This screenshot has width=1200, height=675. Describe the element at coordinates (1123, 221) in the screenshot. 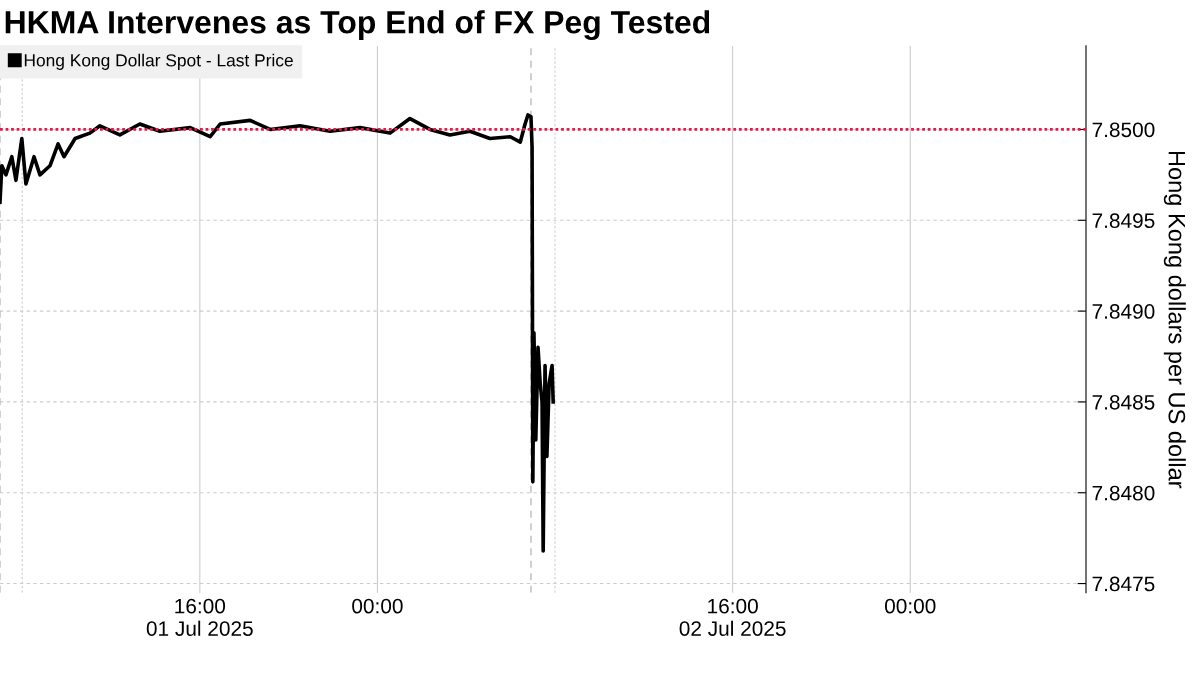

I see `y-tick-label: 7.8495` at that location.